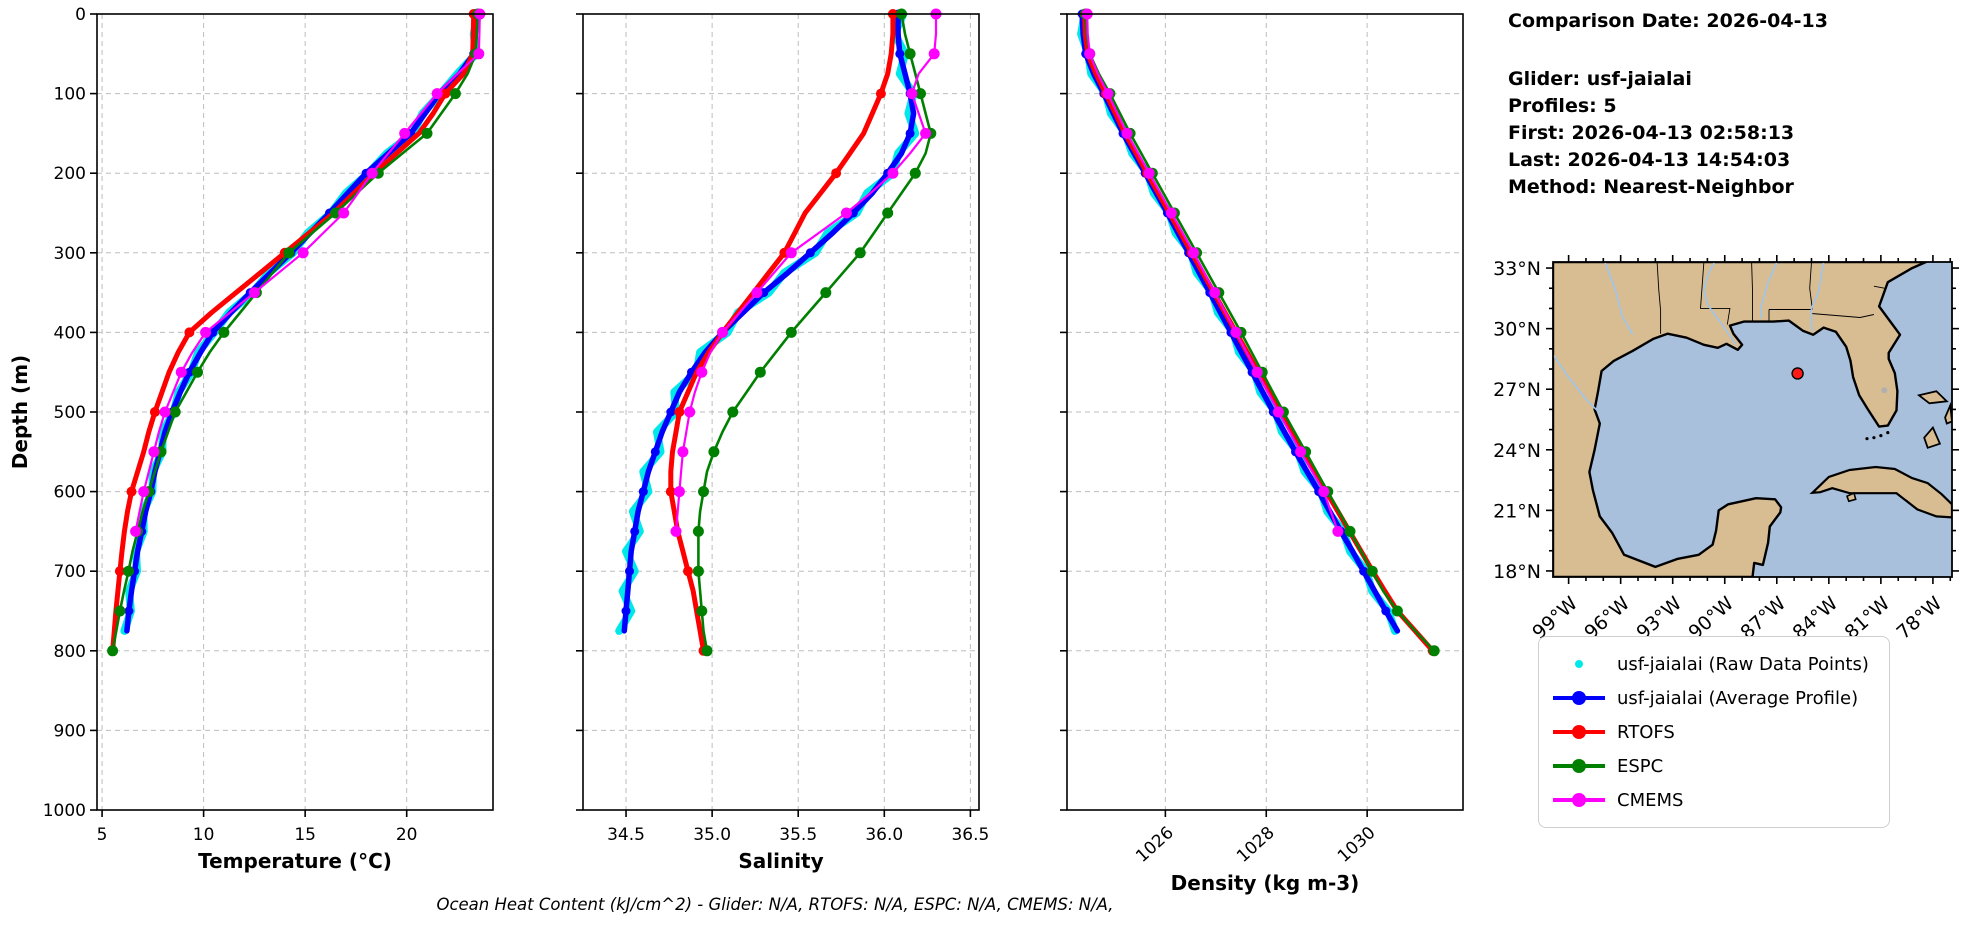 Image resolution: width=1987 pixels, height=934 pixels. Describe the element at coordinates (1517, 390) in the screenshot. I see `map-lat-label: 27°N` at that location.